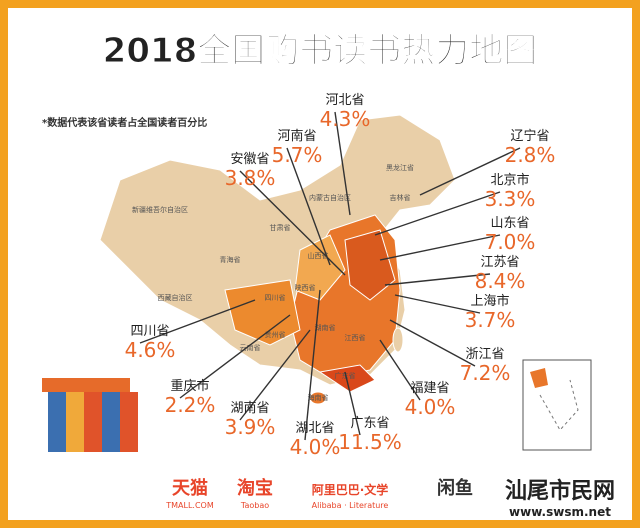  I want to click on sichuan, so click(262, 312).